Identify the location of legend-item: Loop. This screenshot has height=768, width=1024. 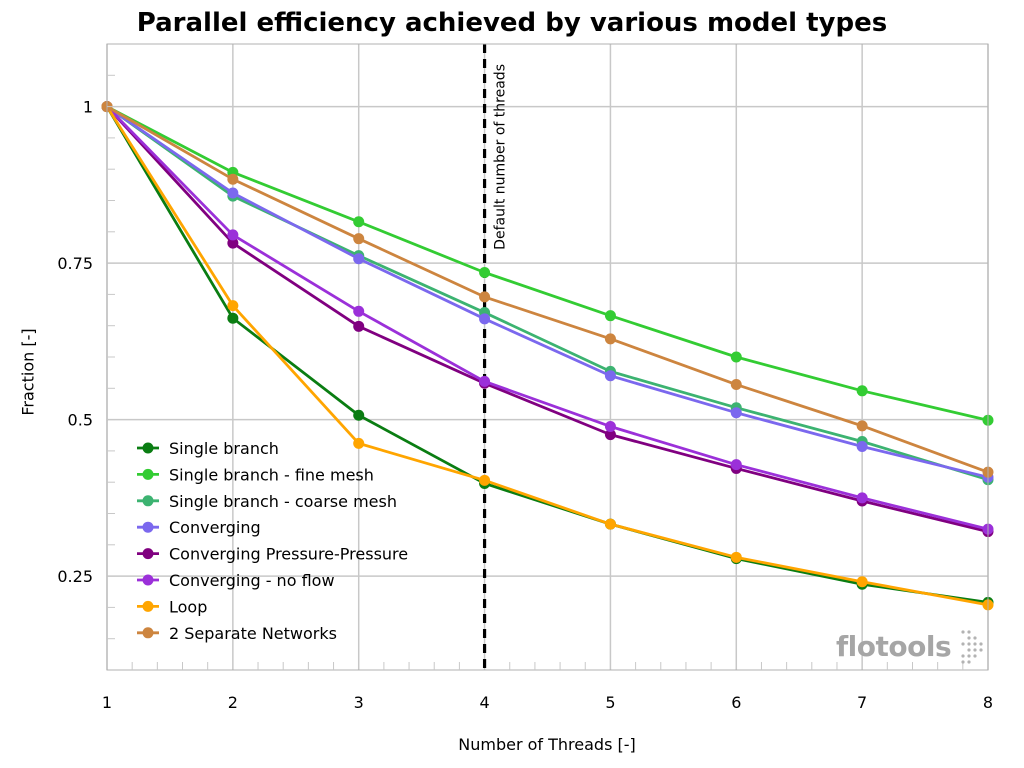
(172, 606).